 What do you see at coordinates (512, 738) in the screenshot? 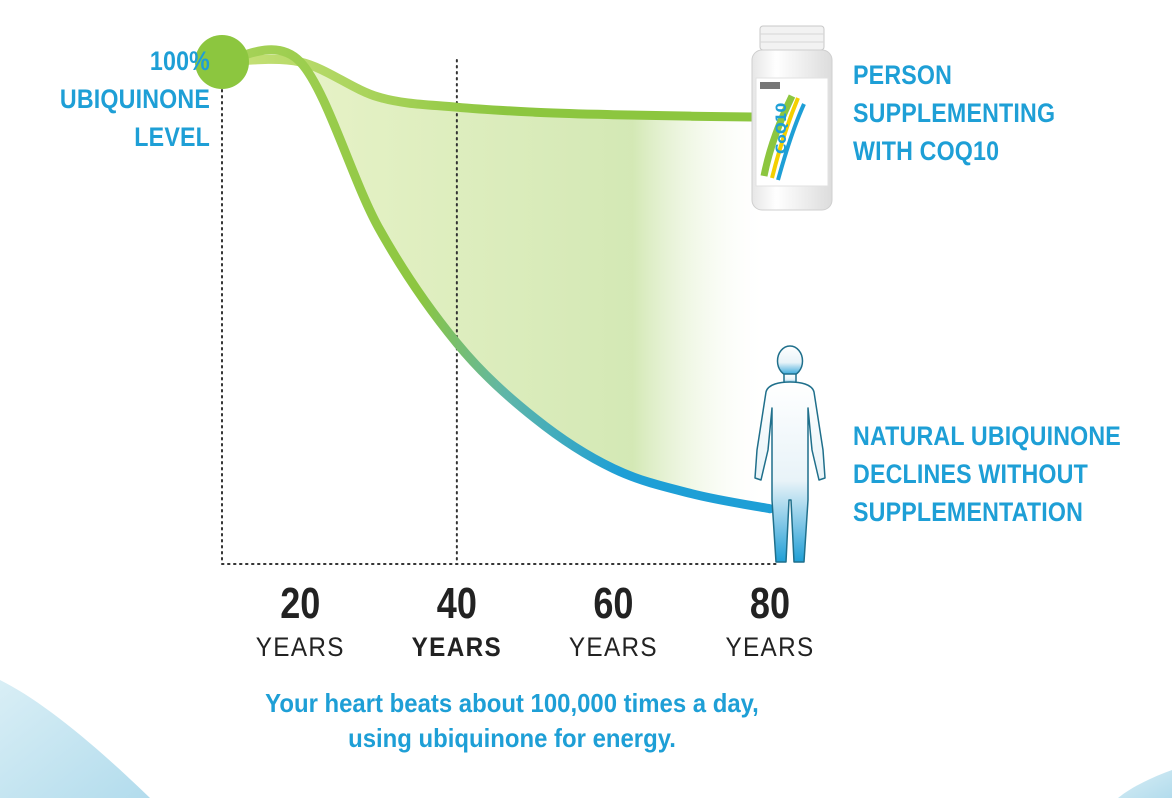
I see `footnote-line: using ubiquinone for energy.` at bounding box center [512, 738].